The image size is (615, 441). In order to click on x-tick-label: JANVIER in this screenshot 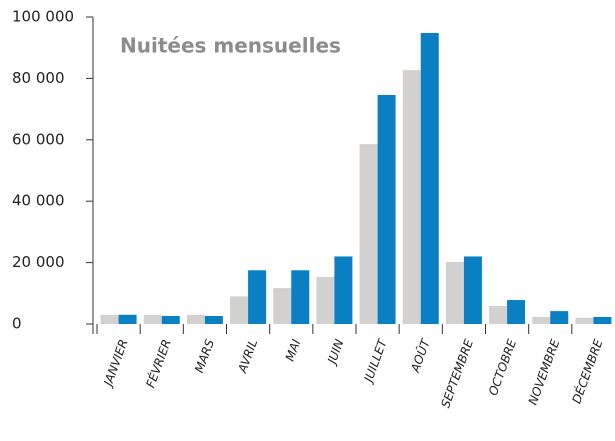, I will do `click(115, 363)`.